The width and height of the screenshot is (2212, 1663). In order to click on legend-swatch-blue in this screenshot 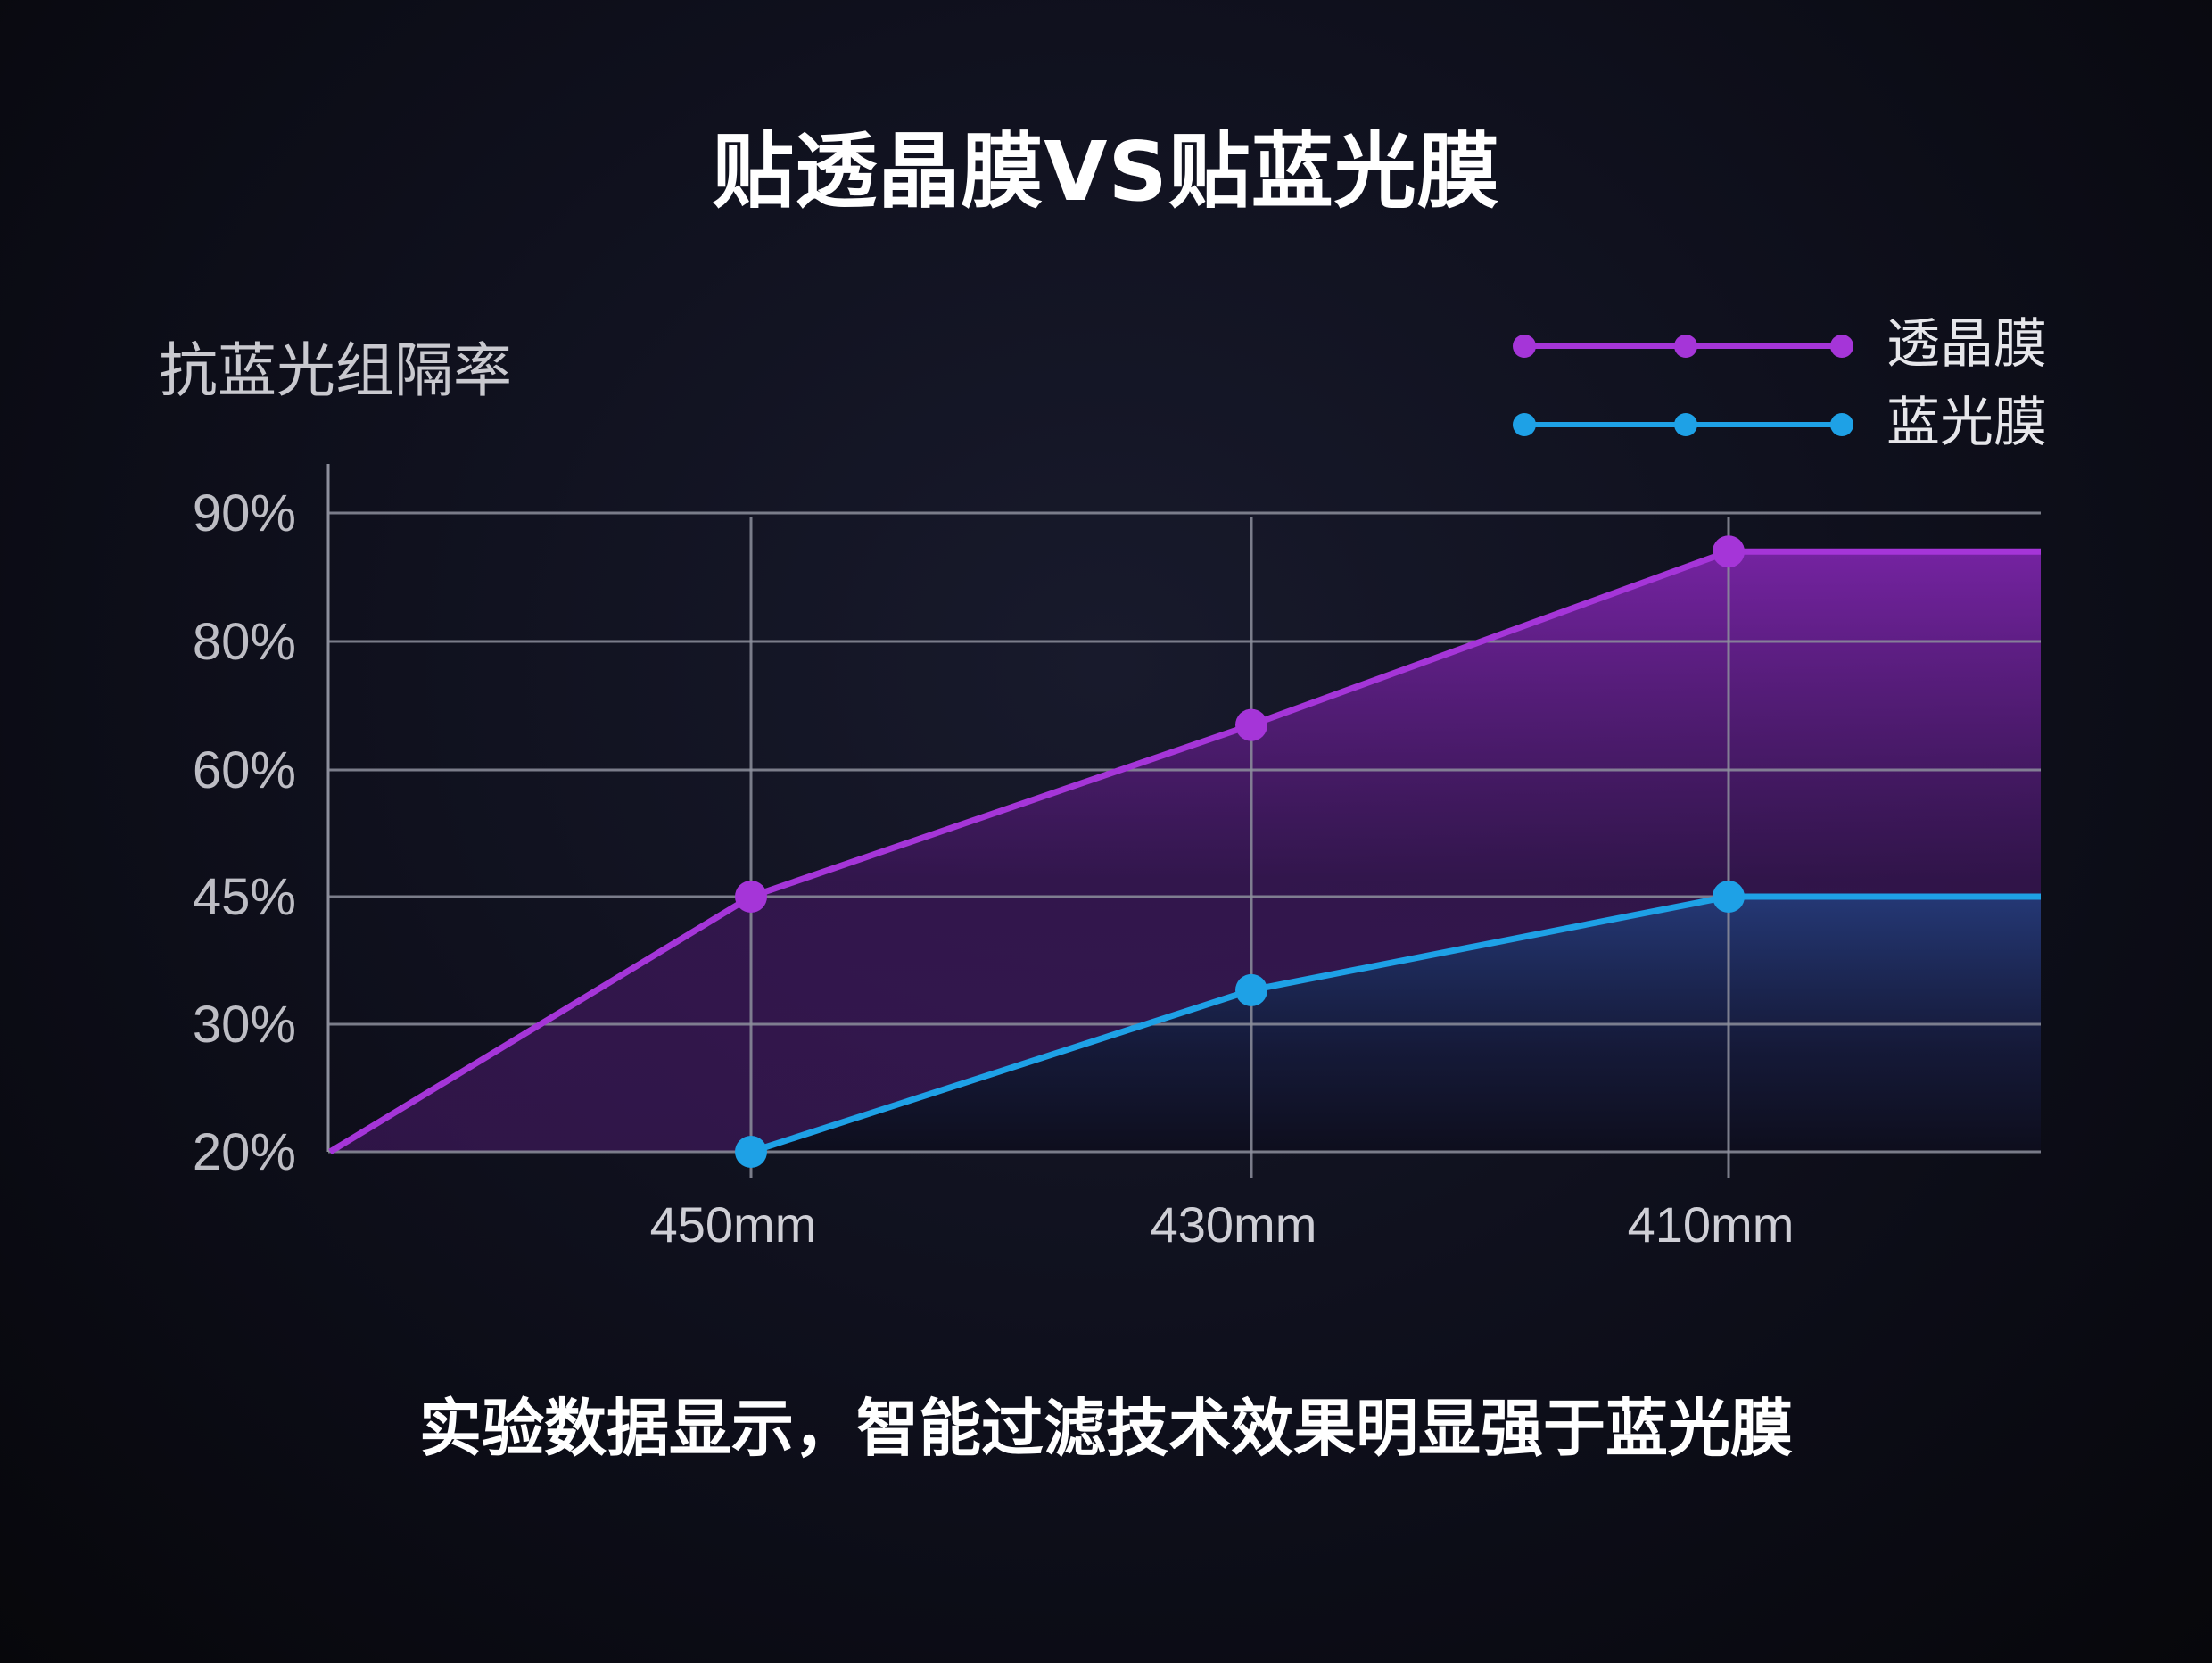, I will do `click(1683, 424)`.